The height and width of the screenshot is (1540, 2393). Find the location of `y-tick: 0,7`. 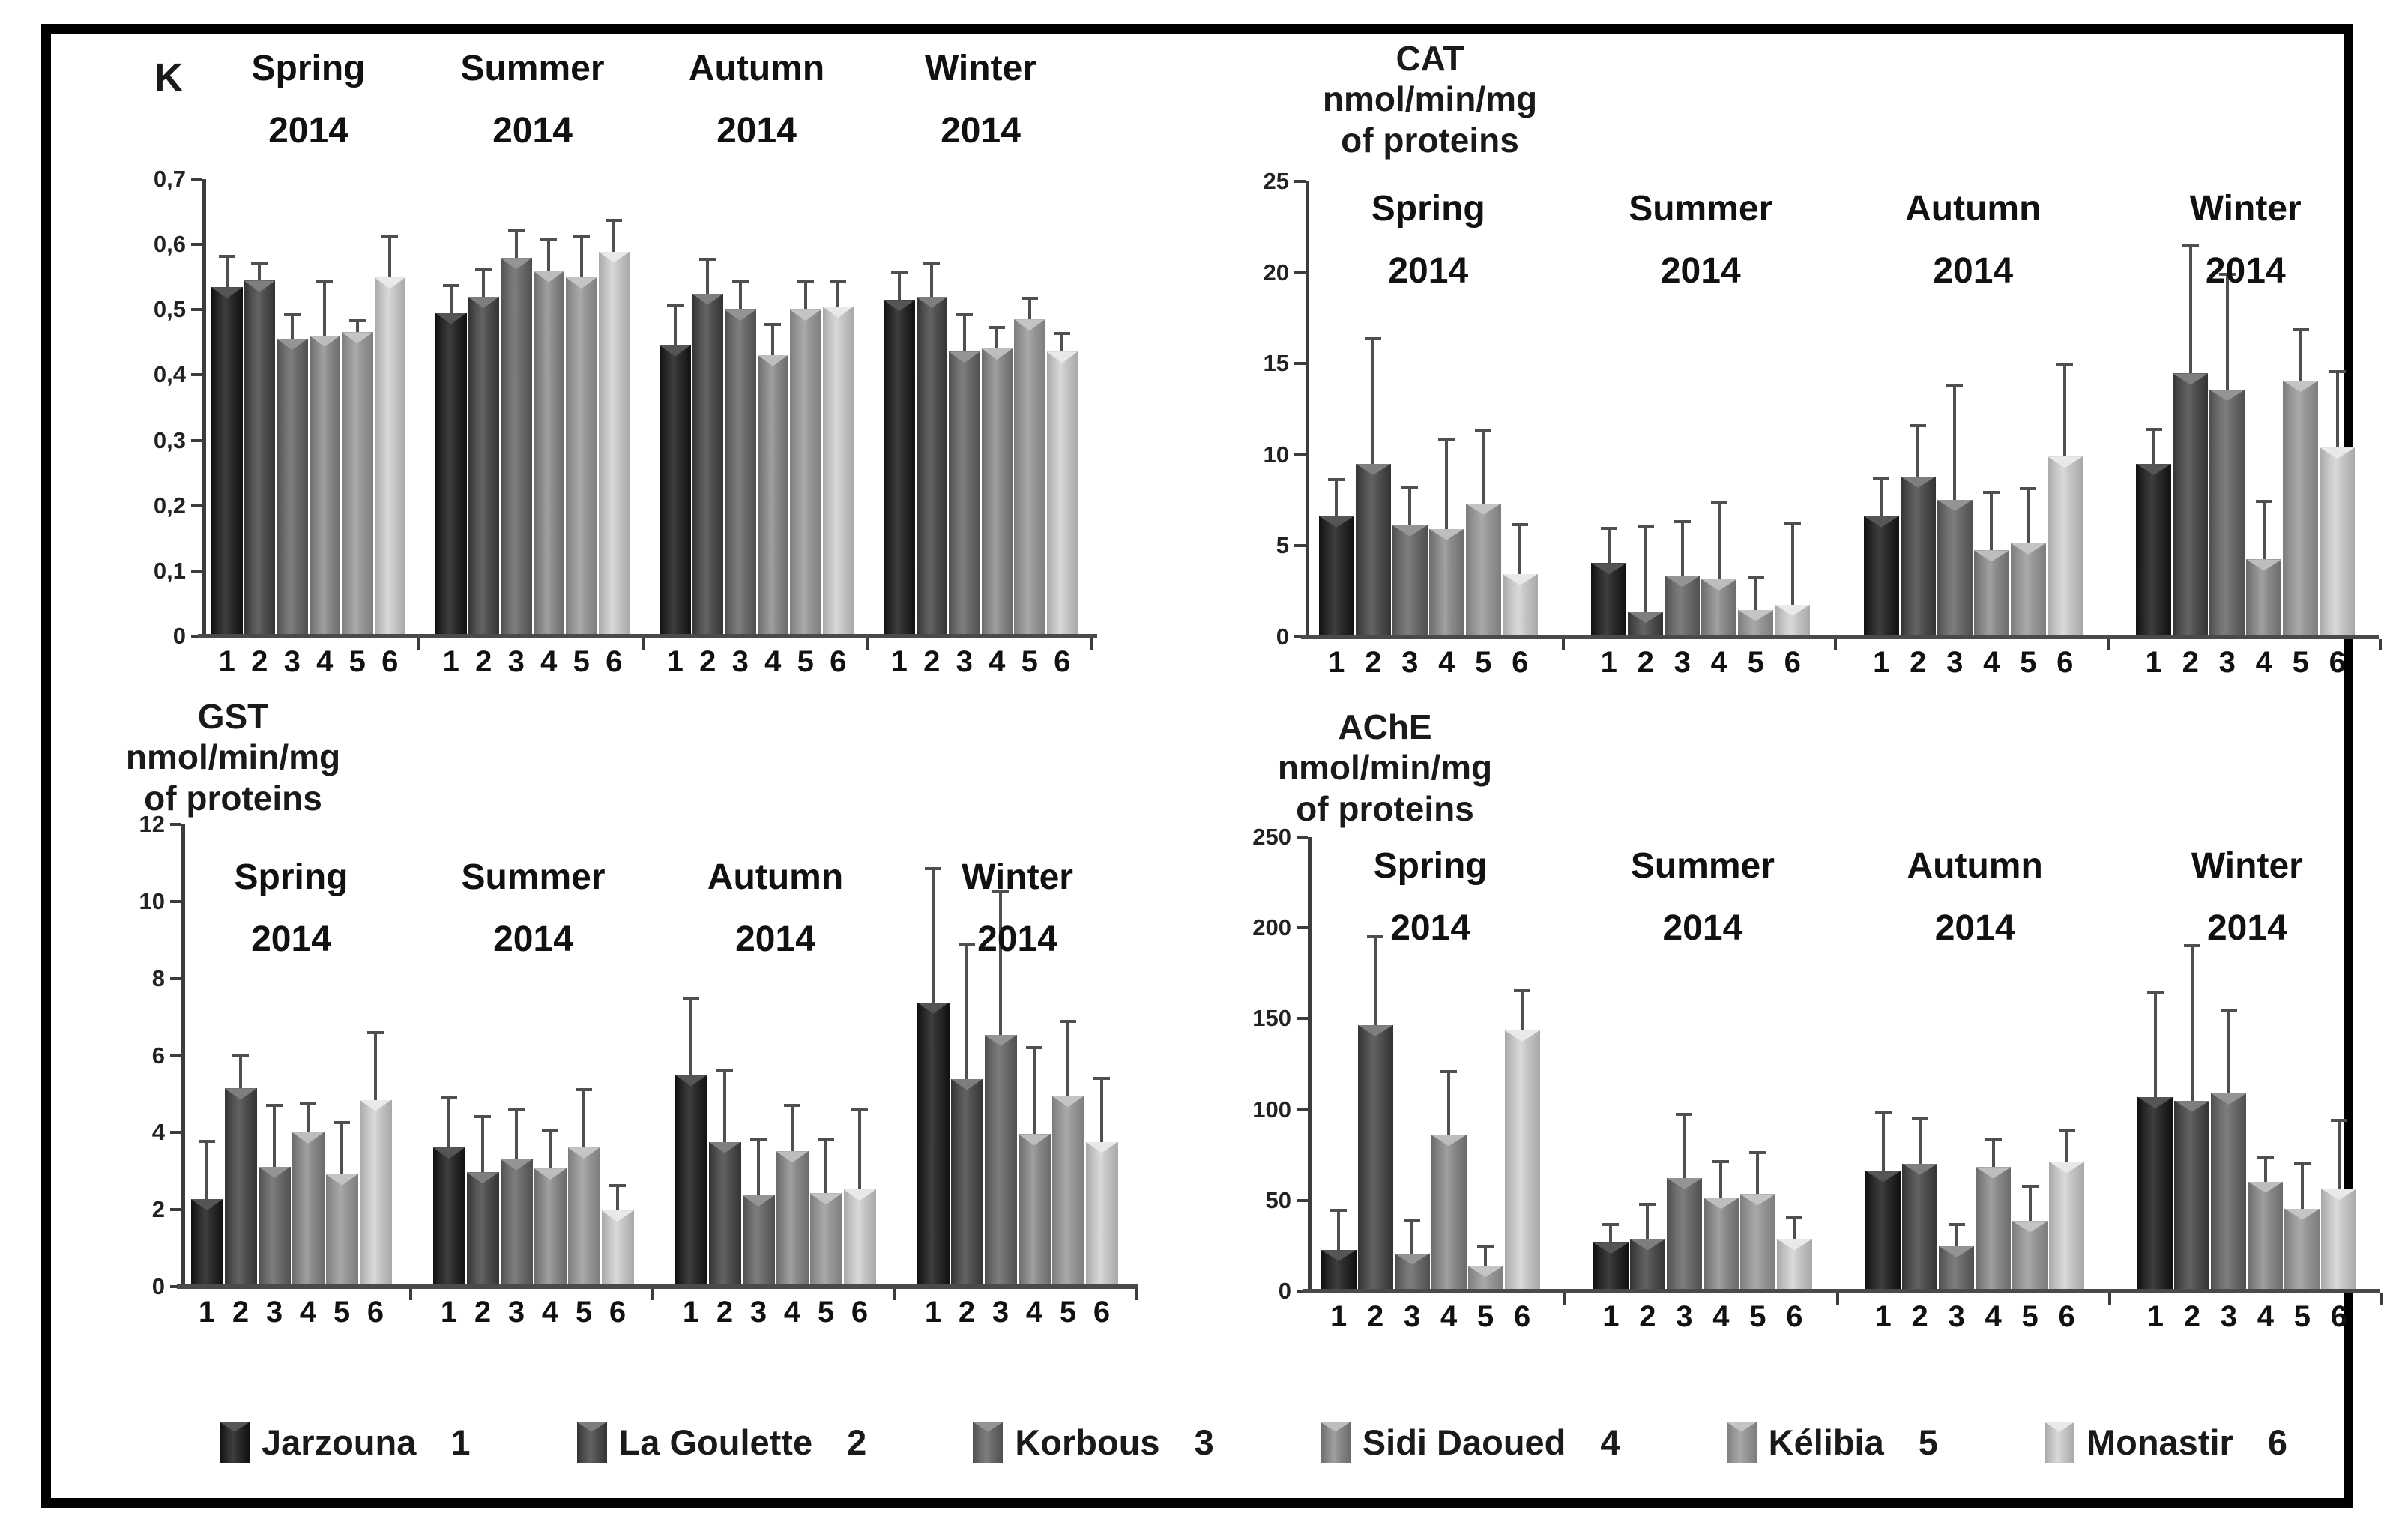

y-tick: 0,7 is located at coordinates (178, 179).